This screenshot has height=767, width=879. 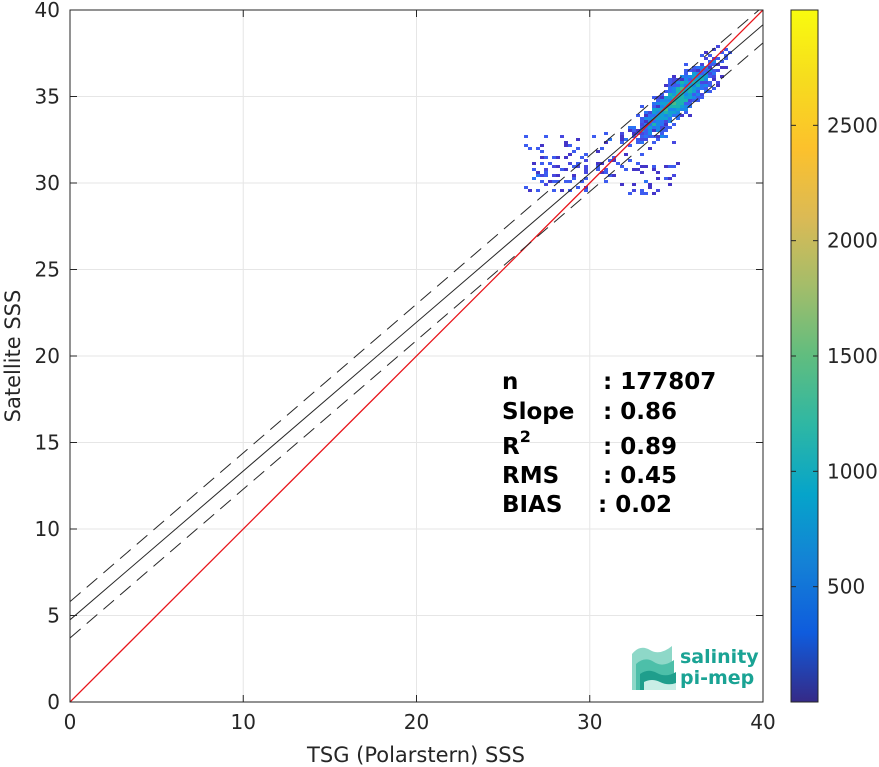 I want to click on x-tick-label: 0, so click(x=70, y=722).